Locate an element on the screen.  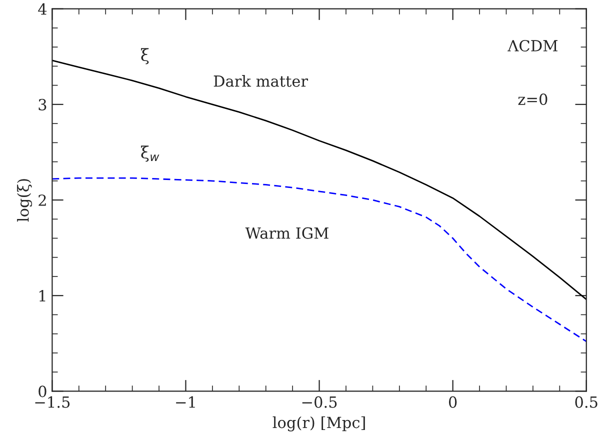
annotation: Dark matter is located at coordinates (261, 81).